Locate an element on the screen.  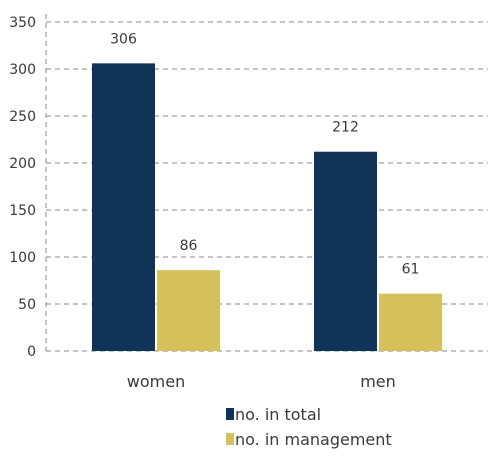
y-tick-label: 150 is located at coordinates (22, 211).